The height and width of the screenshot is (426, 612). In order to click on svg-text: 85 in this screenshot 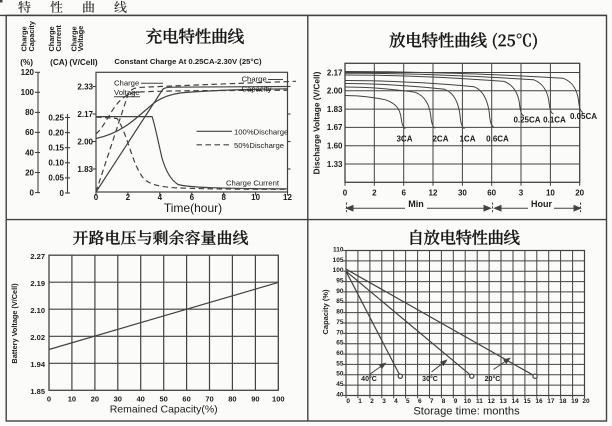, I will do `click(340, 301)`.